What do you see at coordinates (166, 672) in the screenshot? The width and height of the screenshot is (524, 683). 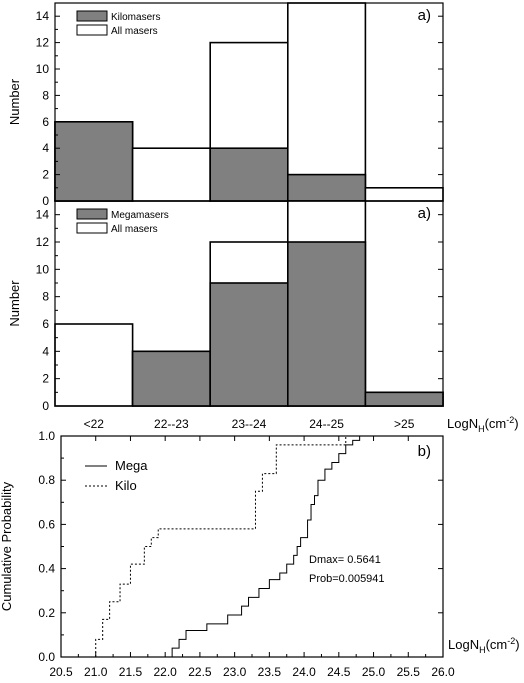 I see `x-tick-label: 22.0` at bounding box center [166, 672].